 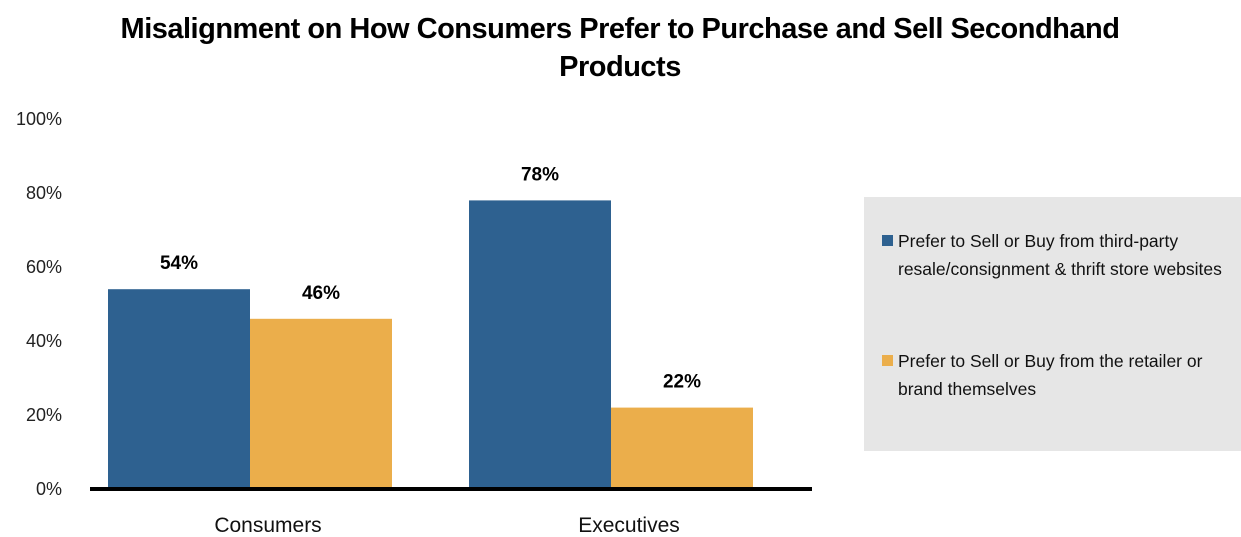 I want to click on data-label-consumers-series-1: 54%, so click(x=179, y=263).